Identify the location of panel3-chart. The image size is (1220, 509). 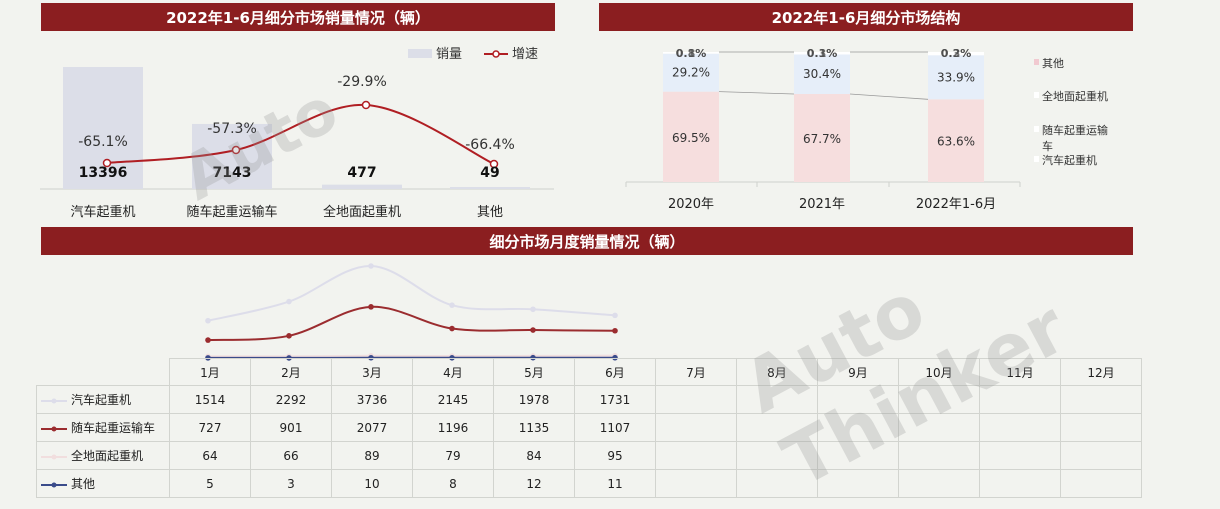
(411, 312).